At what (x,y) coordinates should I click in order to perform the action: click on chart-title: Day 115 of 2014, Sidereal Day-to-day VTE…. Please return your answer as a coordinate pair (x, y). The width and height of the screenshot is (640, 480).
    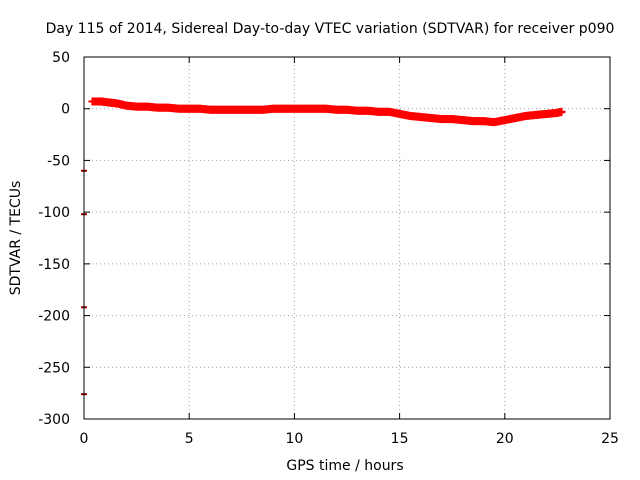
    Looking at the image, I should click on (330, 29).